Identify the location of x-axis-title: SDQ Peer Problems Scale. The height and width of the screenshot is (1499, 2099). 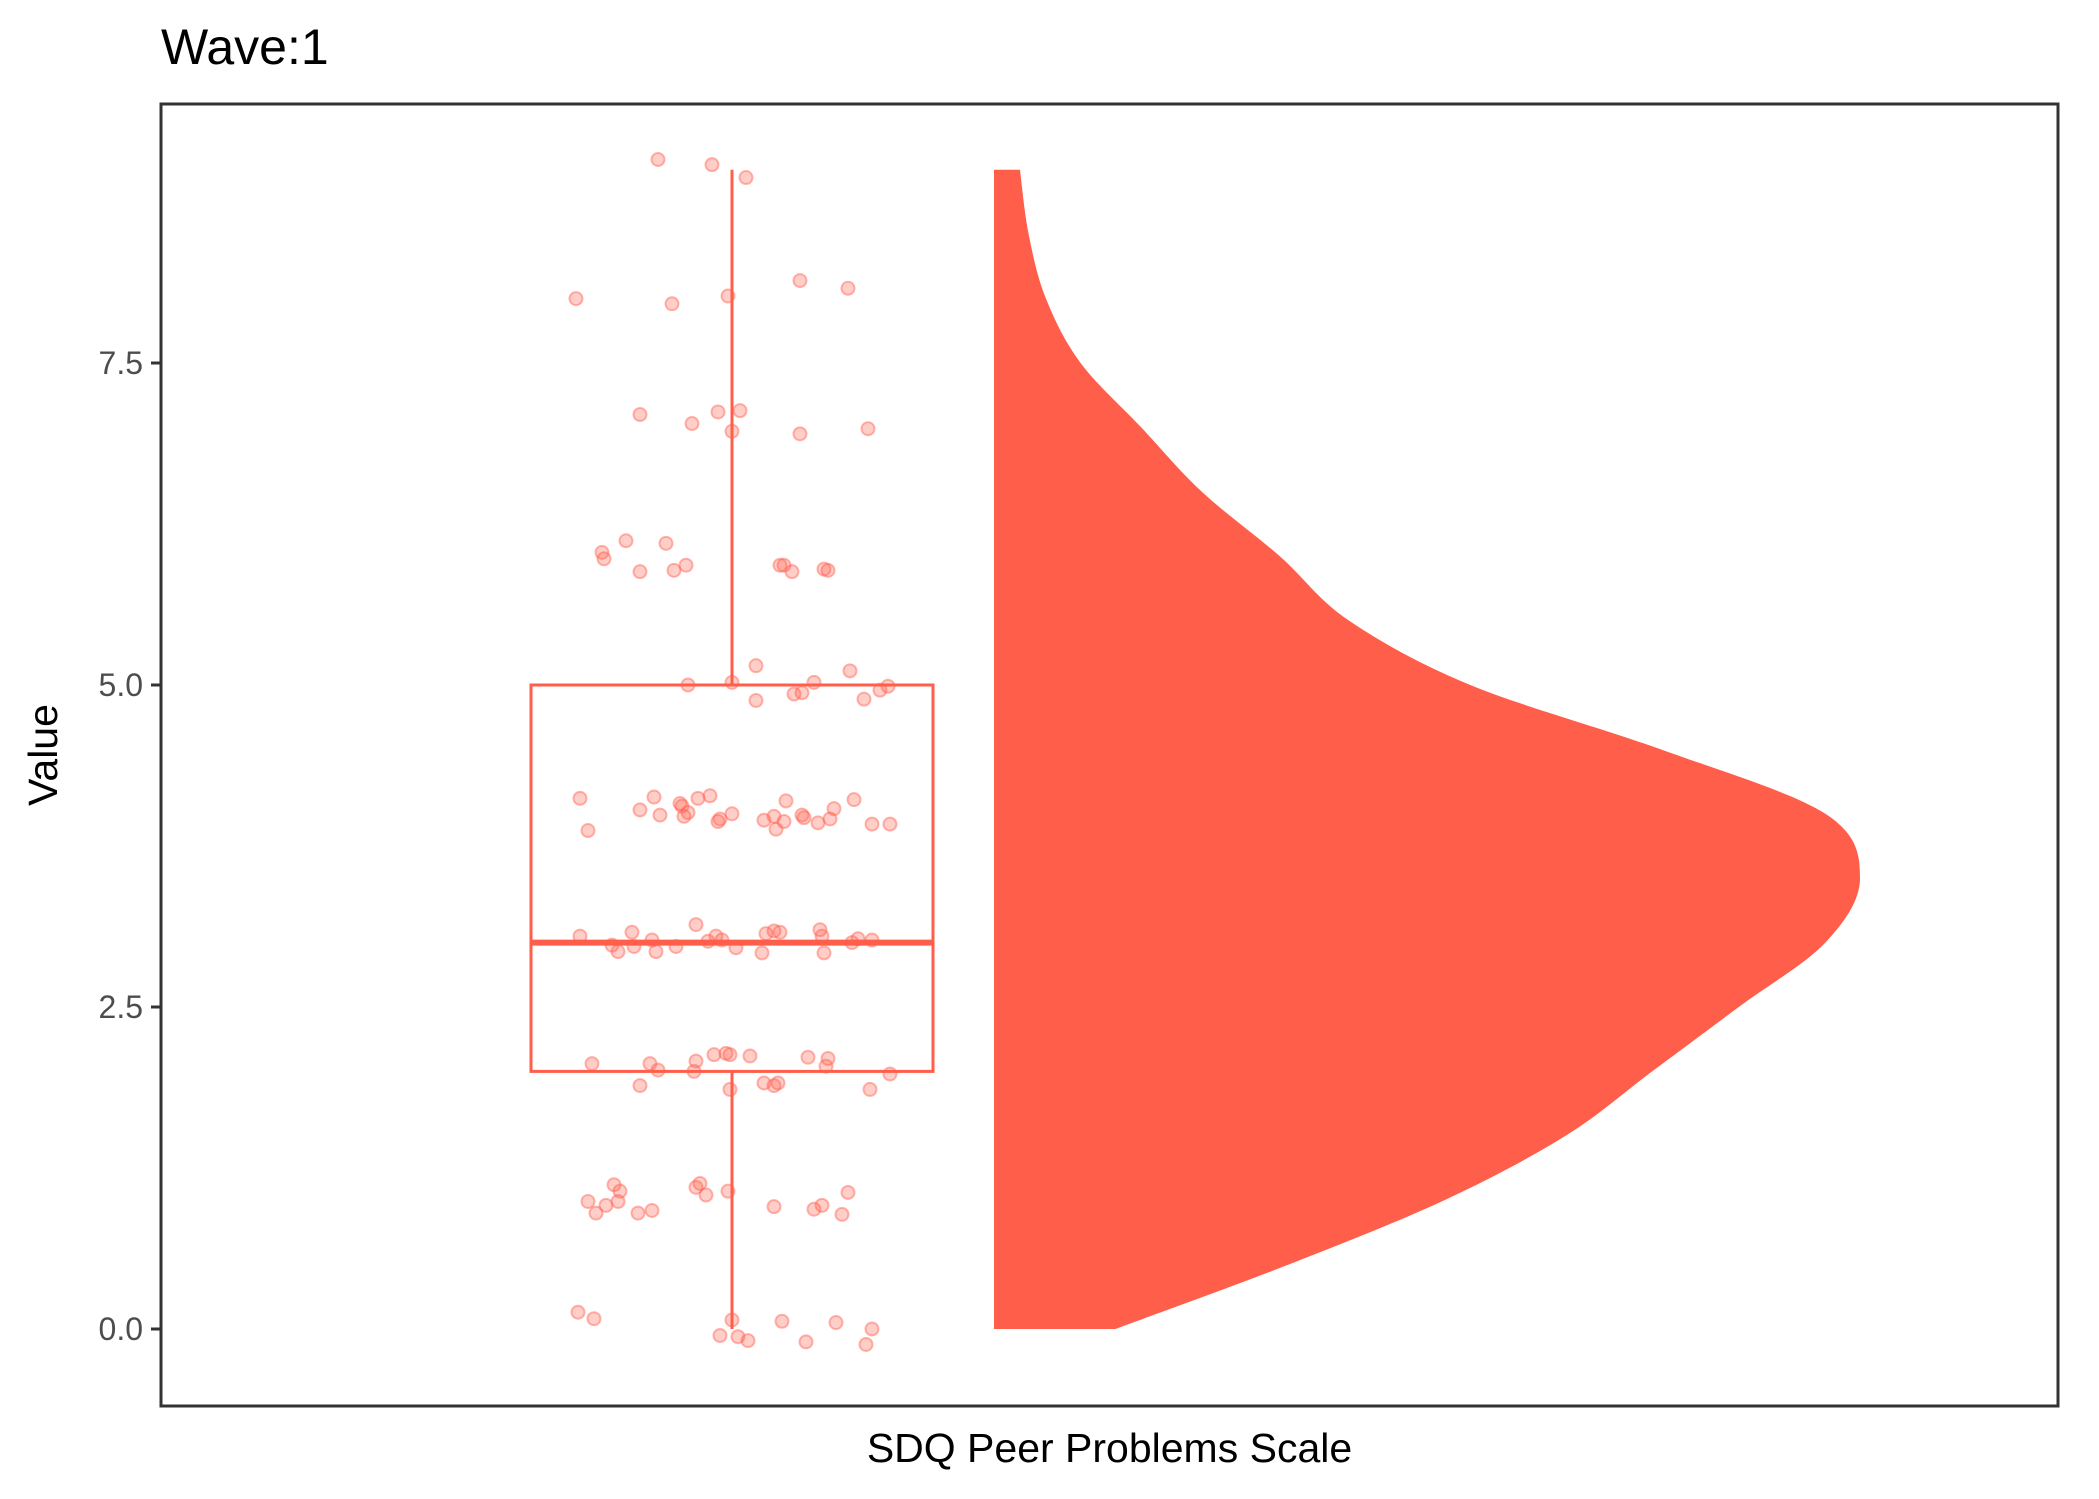
(1109, 1448).